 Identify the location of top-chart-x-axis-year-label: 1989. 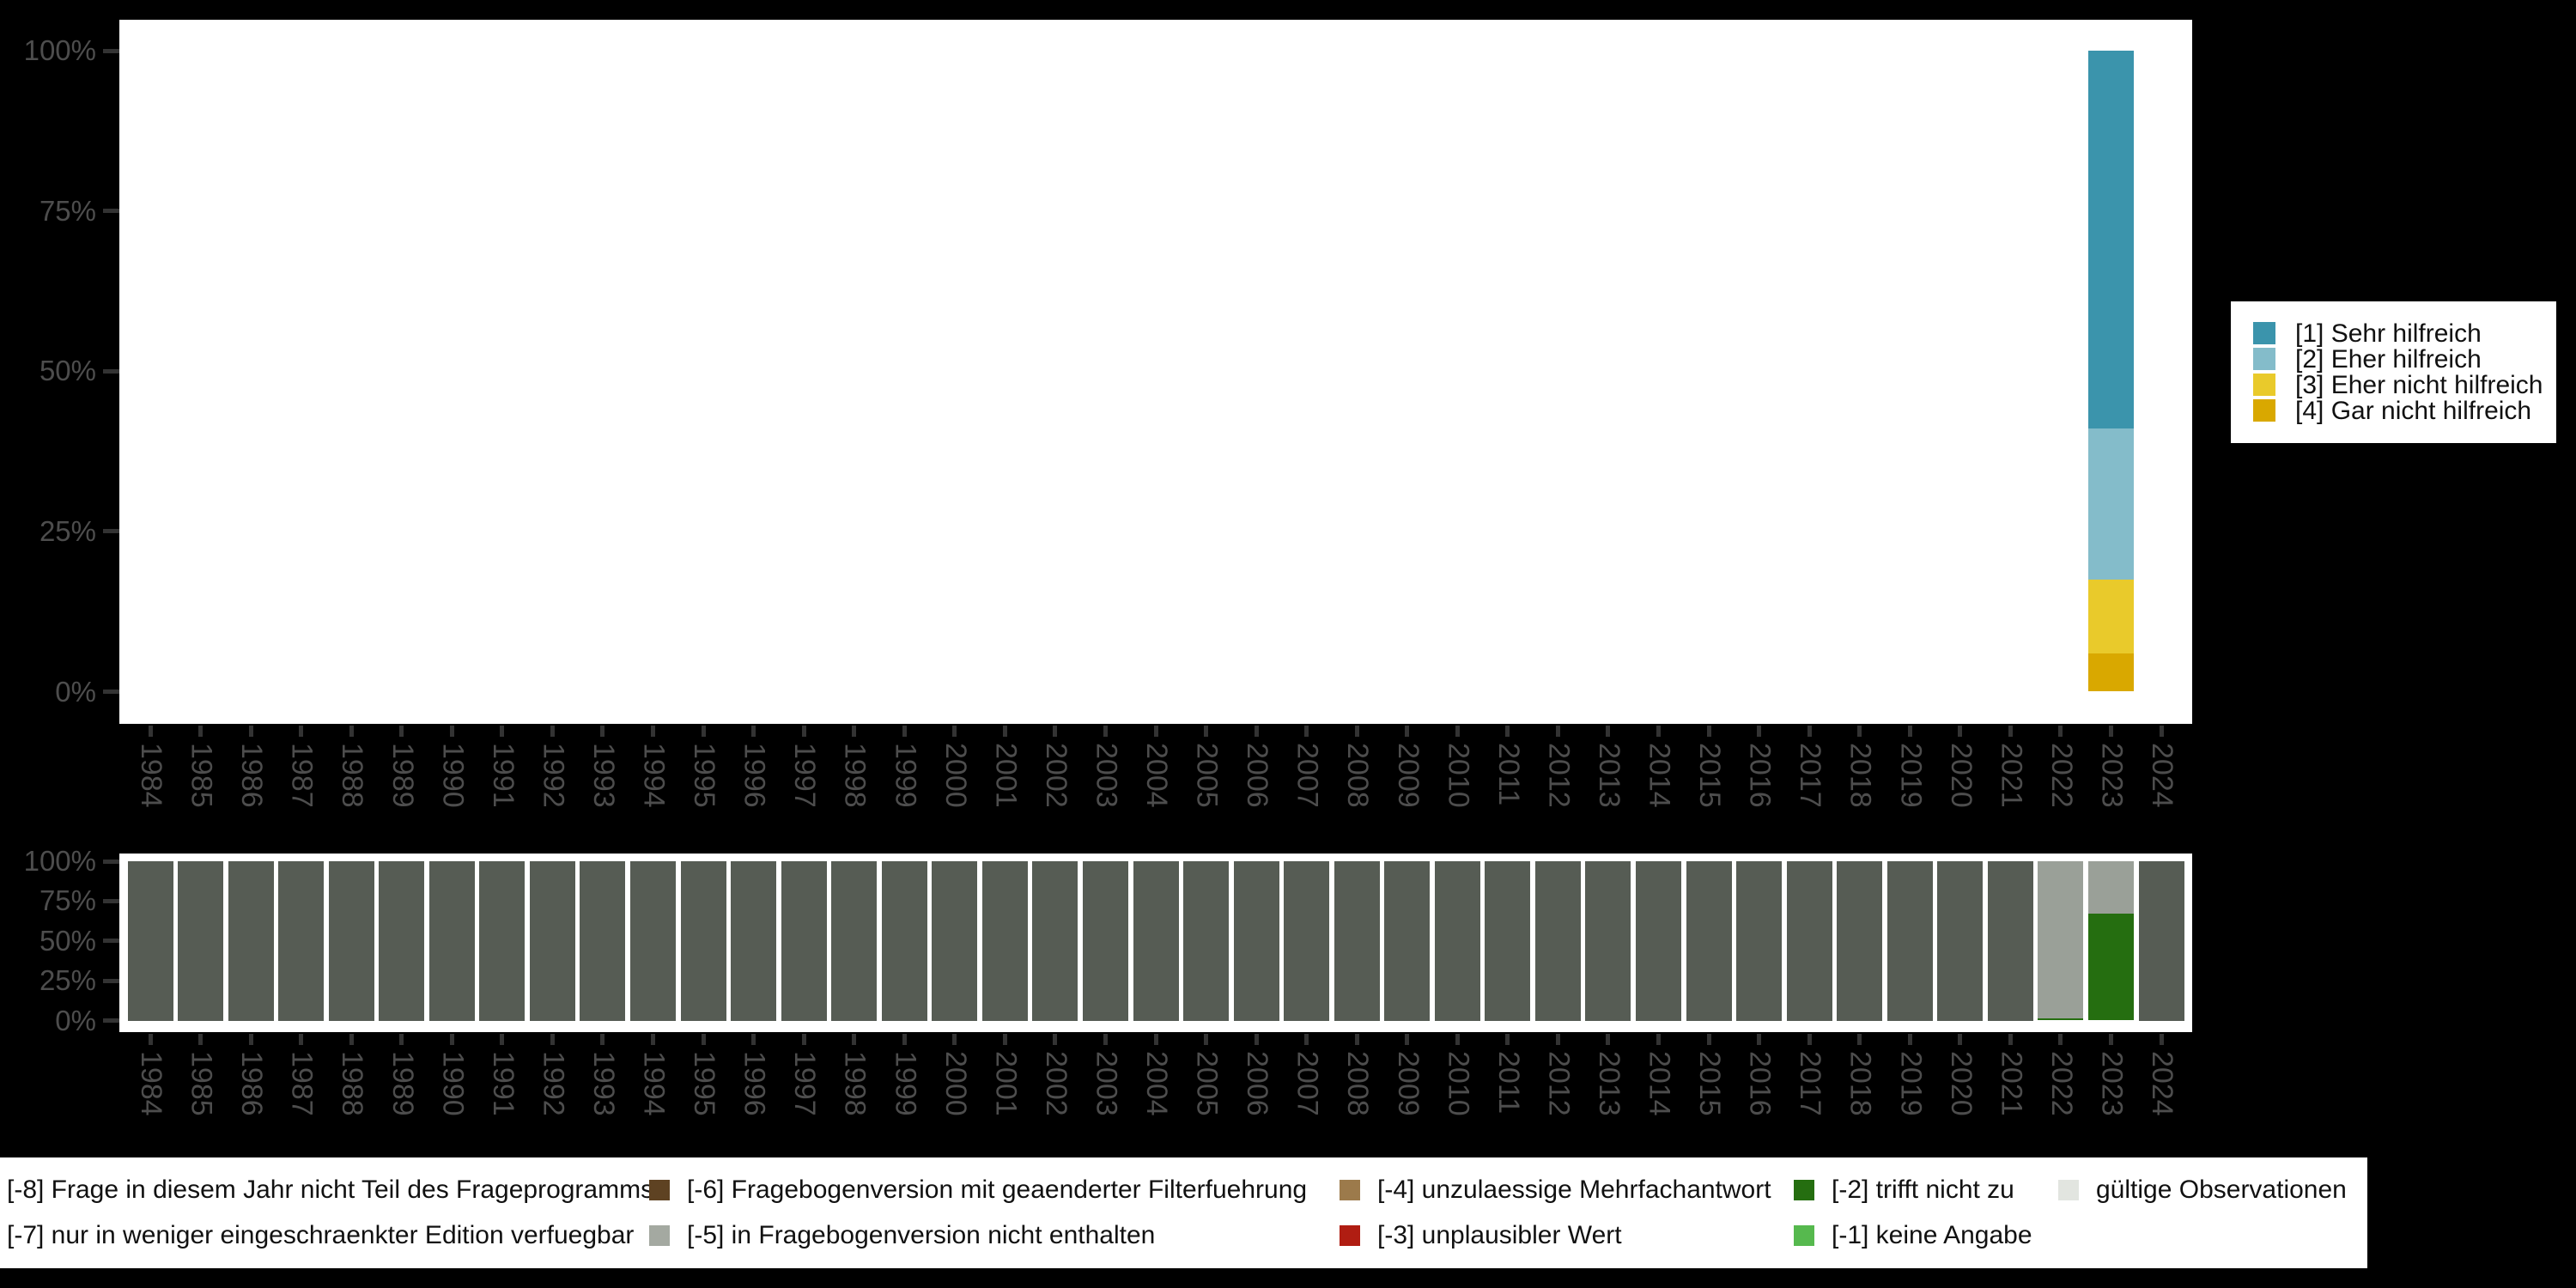
(402, 775).